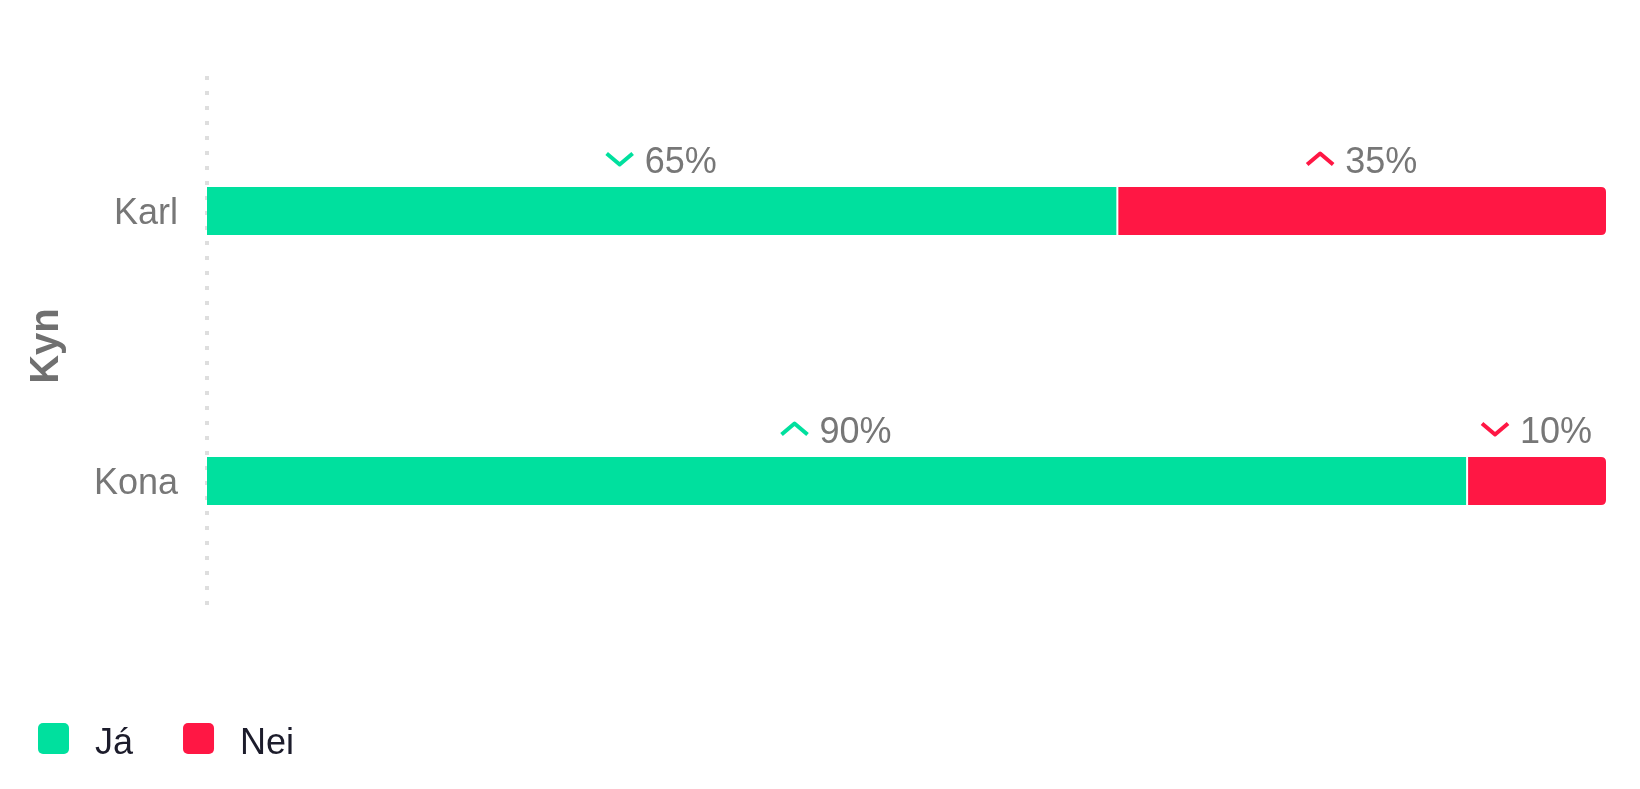  What do you see at coordinates (136, 481) in the screenshot?
I see `y-tick-label: Kona` at bounding box center [136, 481].